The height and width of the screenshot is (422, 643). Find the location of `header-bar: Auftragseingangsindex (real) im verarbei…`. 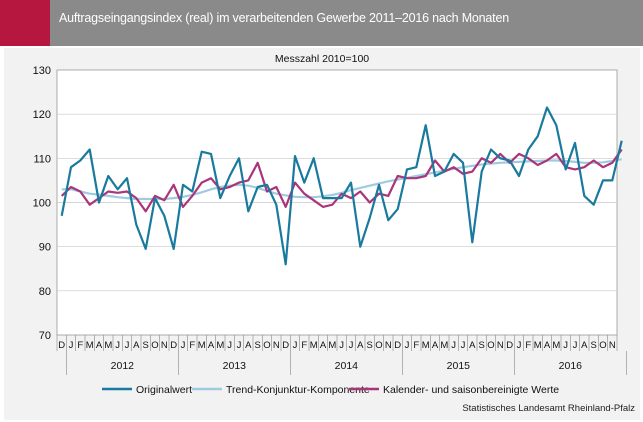

header-bar: Auftragseingangsindex (real) im verarbei… is located at coordinates (321, 23).